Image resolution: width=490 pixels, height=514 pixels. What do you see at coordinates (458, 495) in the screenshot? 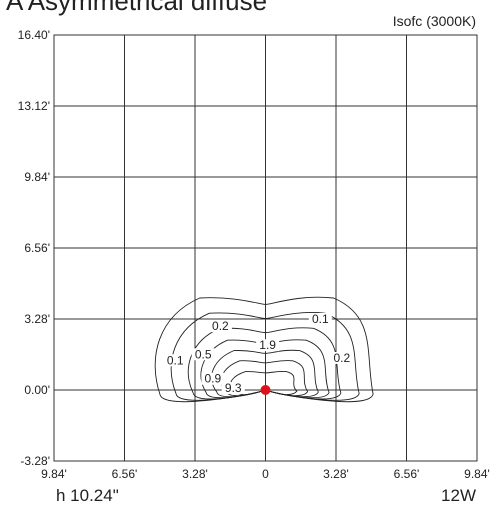
I see `wattage-label: 12W` at bounding box center [458, 495].